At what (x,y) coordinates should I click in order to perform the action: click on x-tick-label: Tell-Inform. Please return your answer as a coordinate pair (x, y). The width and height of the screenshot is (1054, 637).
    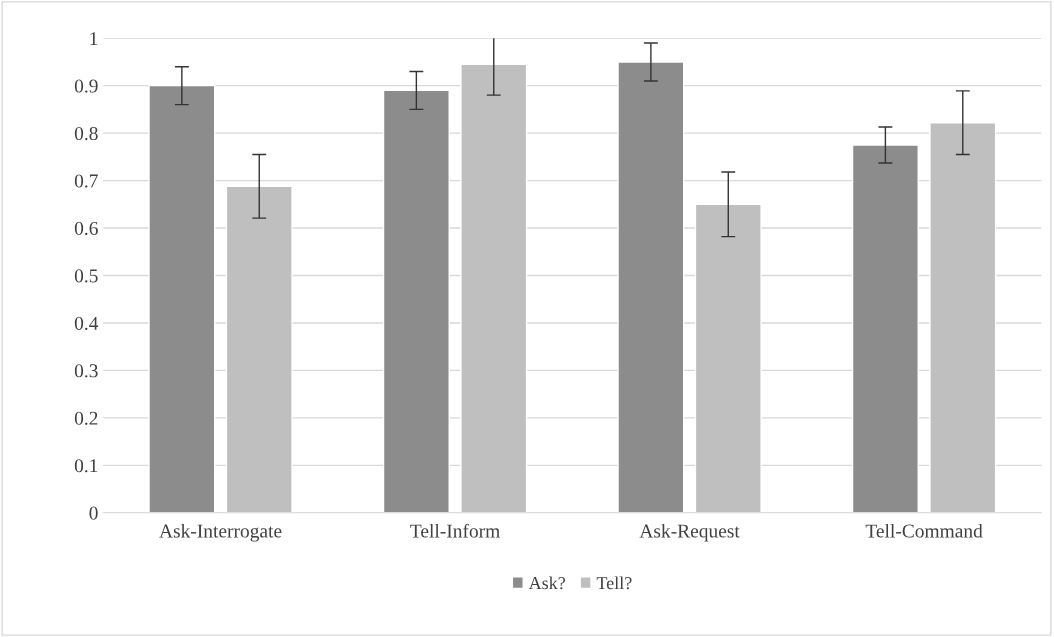
    Looking at the image, I should click on (455, 530).